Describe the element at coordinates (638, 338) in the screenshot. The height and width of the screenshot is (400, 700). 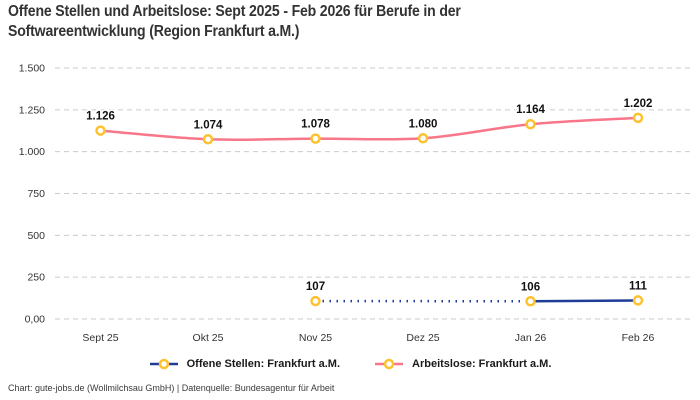
I see `x-axis-tick-label: Feb 26` at that location.